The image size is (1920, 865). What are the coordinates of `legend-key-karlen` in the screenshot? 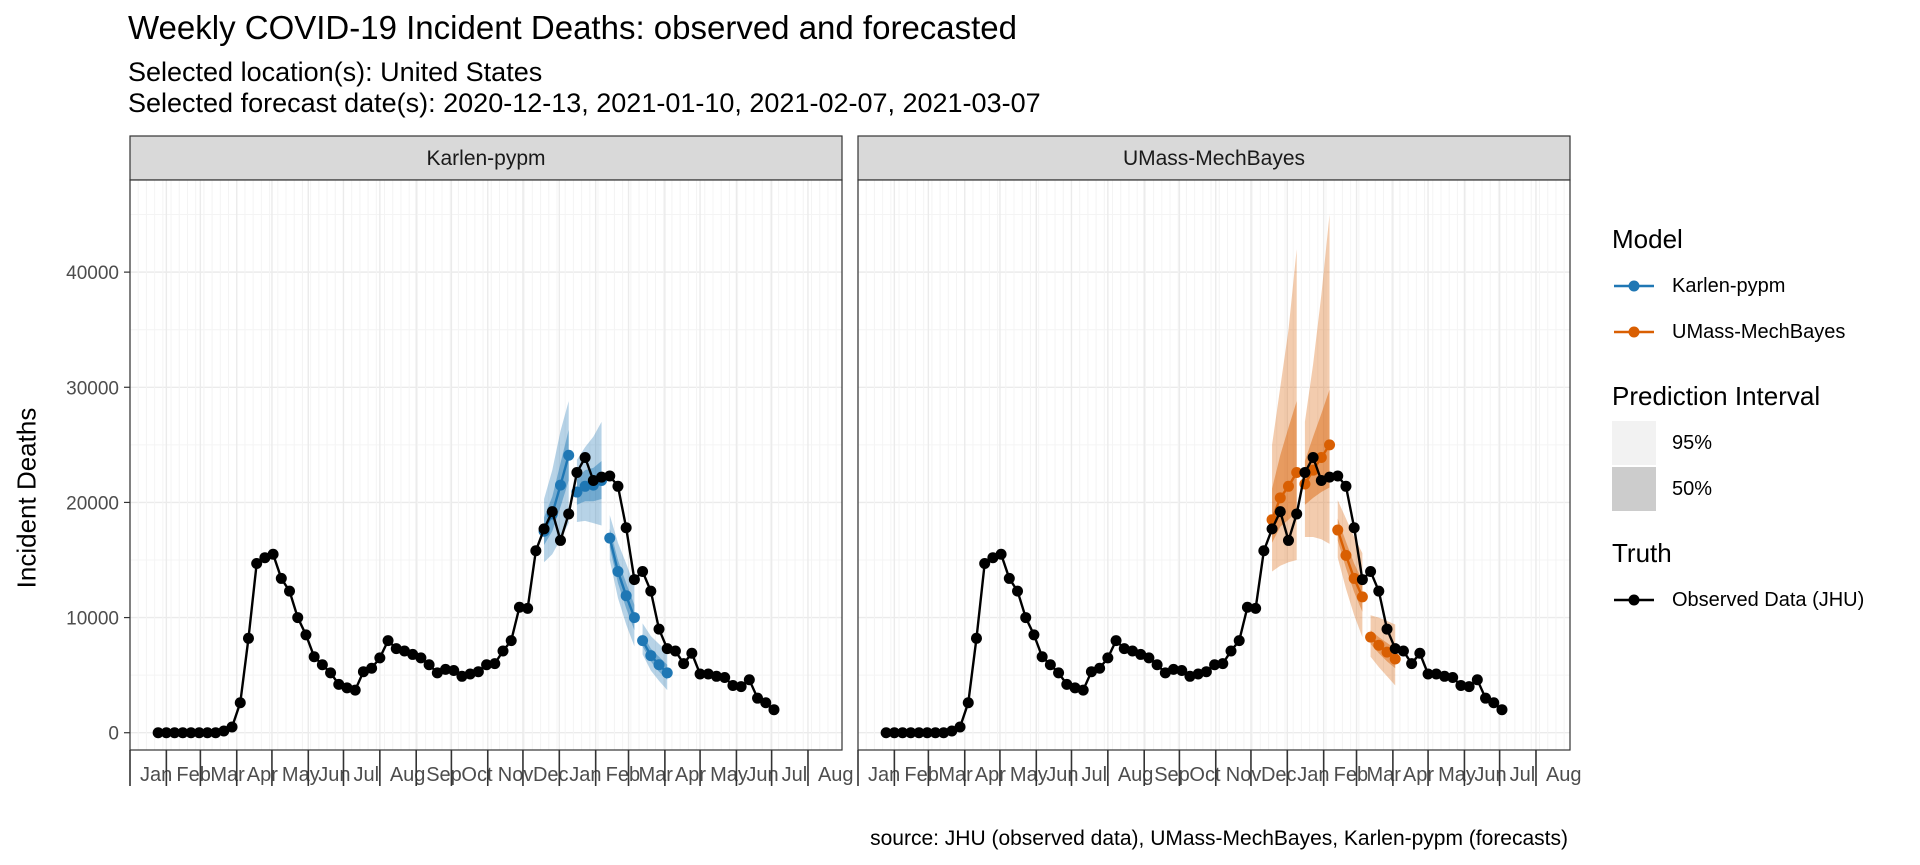 It's located at (1634, 286).